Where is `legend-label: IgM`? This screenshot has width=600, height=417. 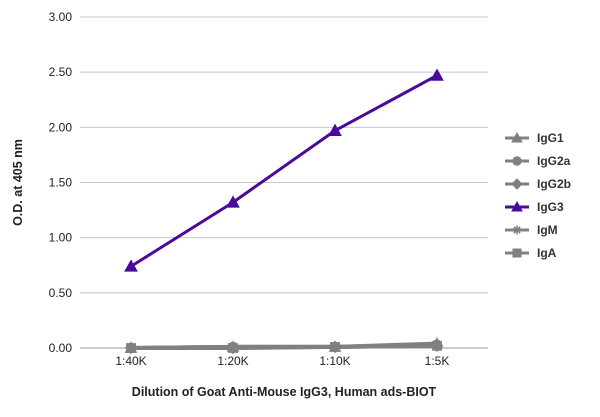 legend-label: IgM is located at coordinates (547, 230).